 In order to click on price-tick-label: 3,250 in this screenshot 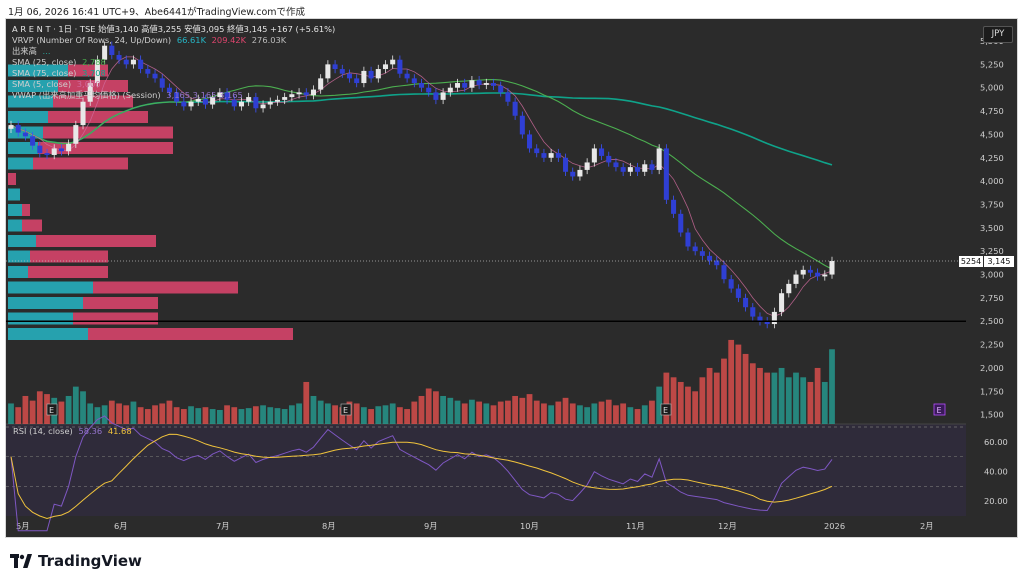, I will do `click(992, 251)`.